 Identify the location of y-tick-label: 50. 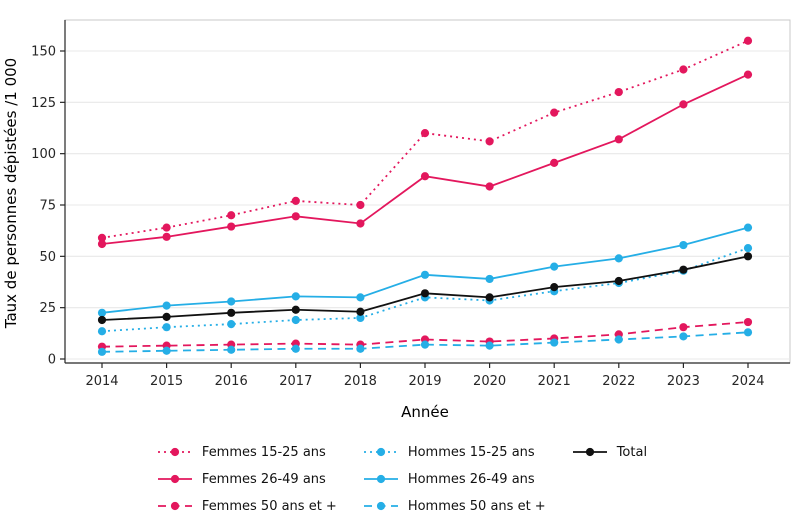
(47, 257).